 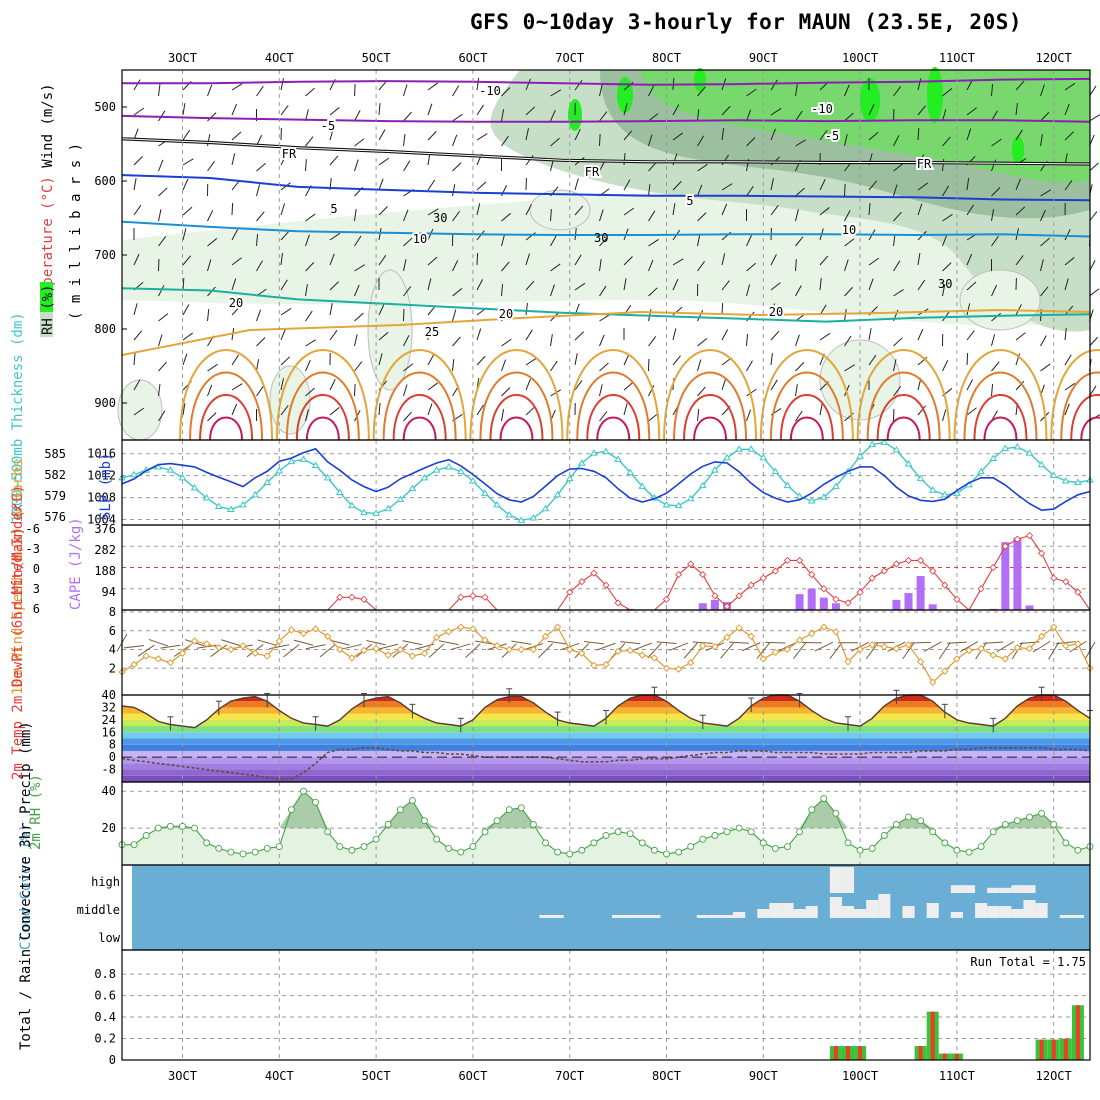 What do you see at coordinates (606, 766) in the screenshot?
I see `temp-band` at bounding box center [606, 766].